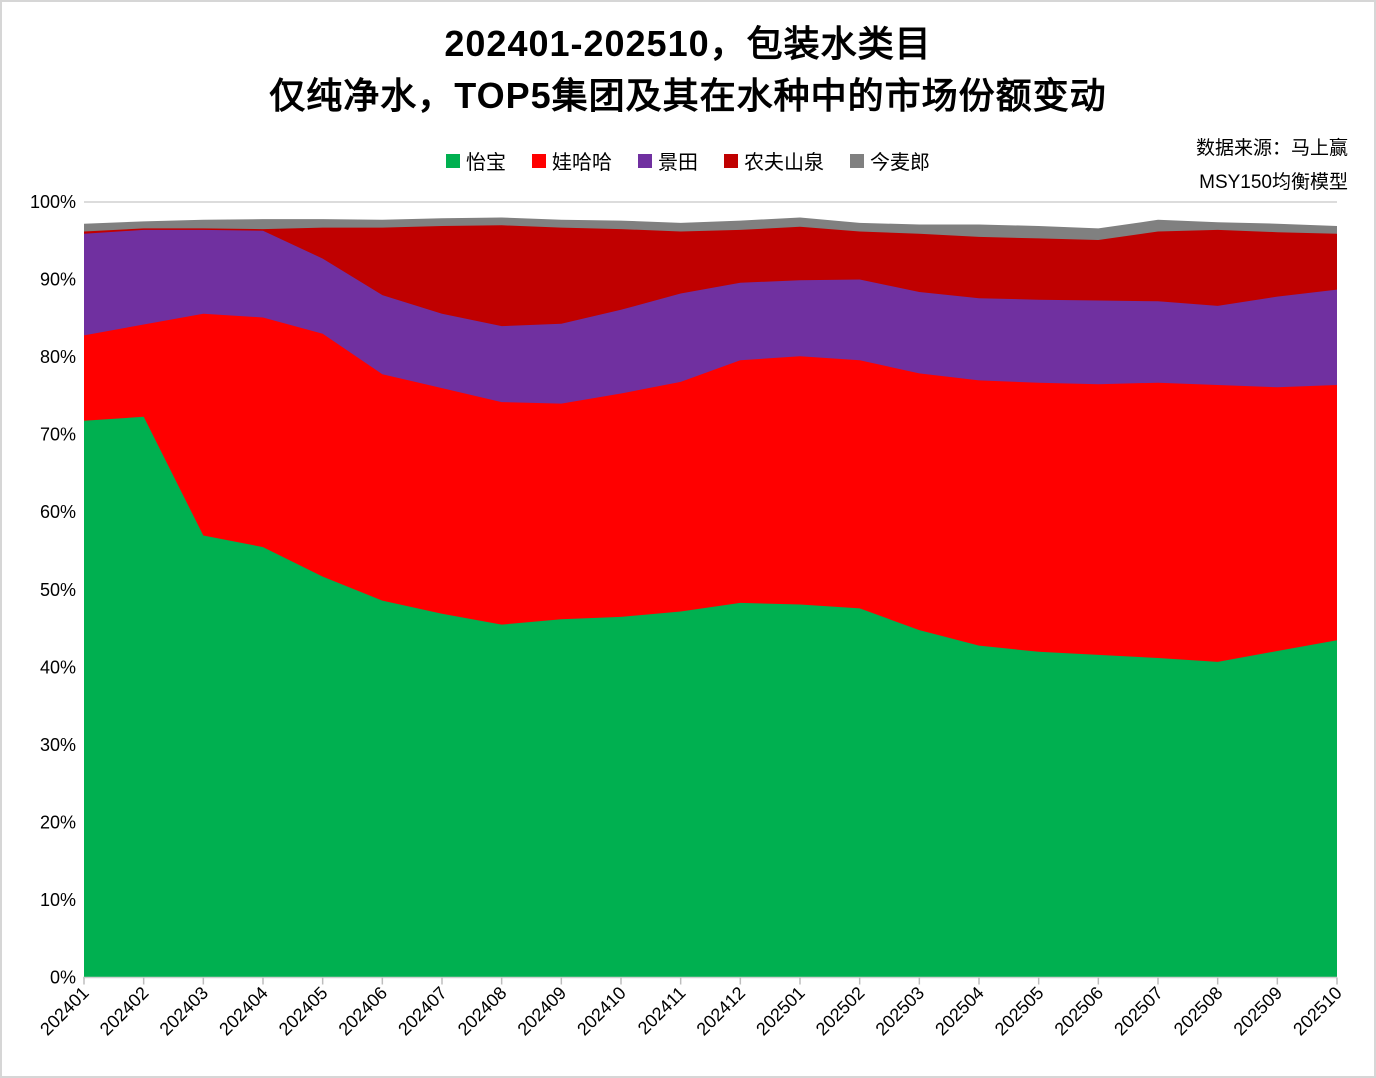  What do you see at coordinates (303, 1011) in the screenshot?
I see `x-tick-label: 202405` at bounding box center [303, 1011].